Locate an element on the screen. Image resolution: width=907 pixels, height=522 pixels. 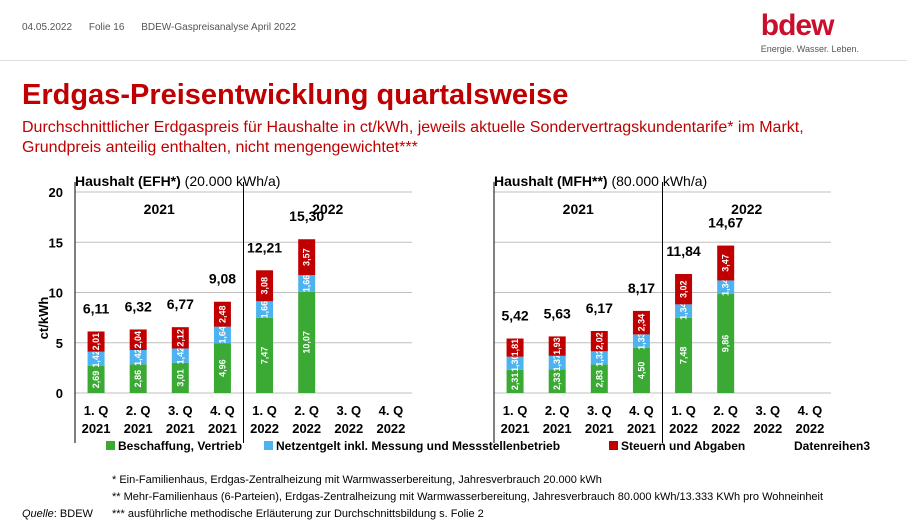
segment-label: 2,83 is located at coordinates (599, 379).